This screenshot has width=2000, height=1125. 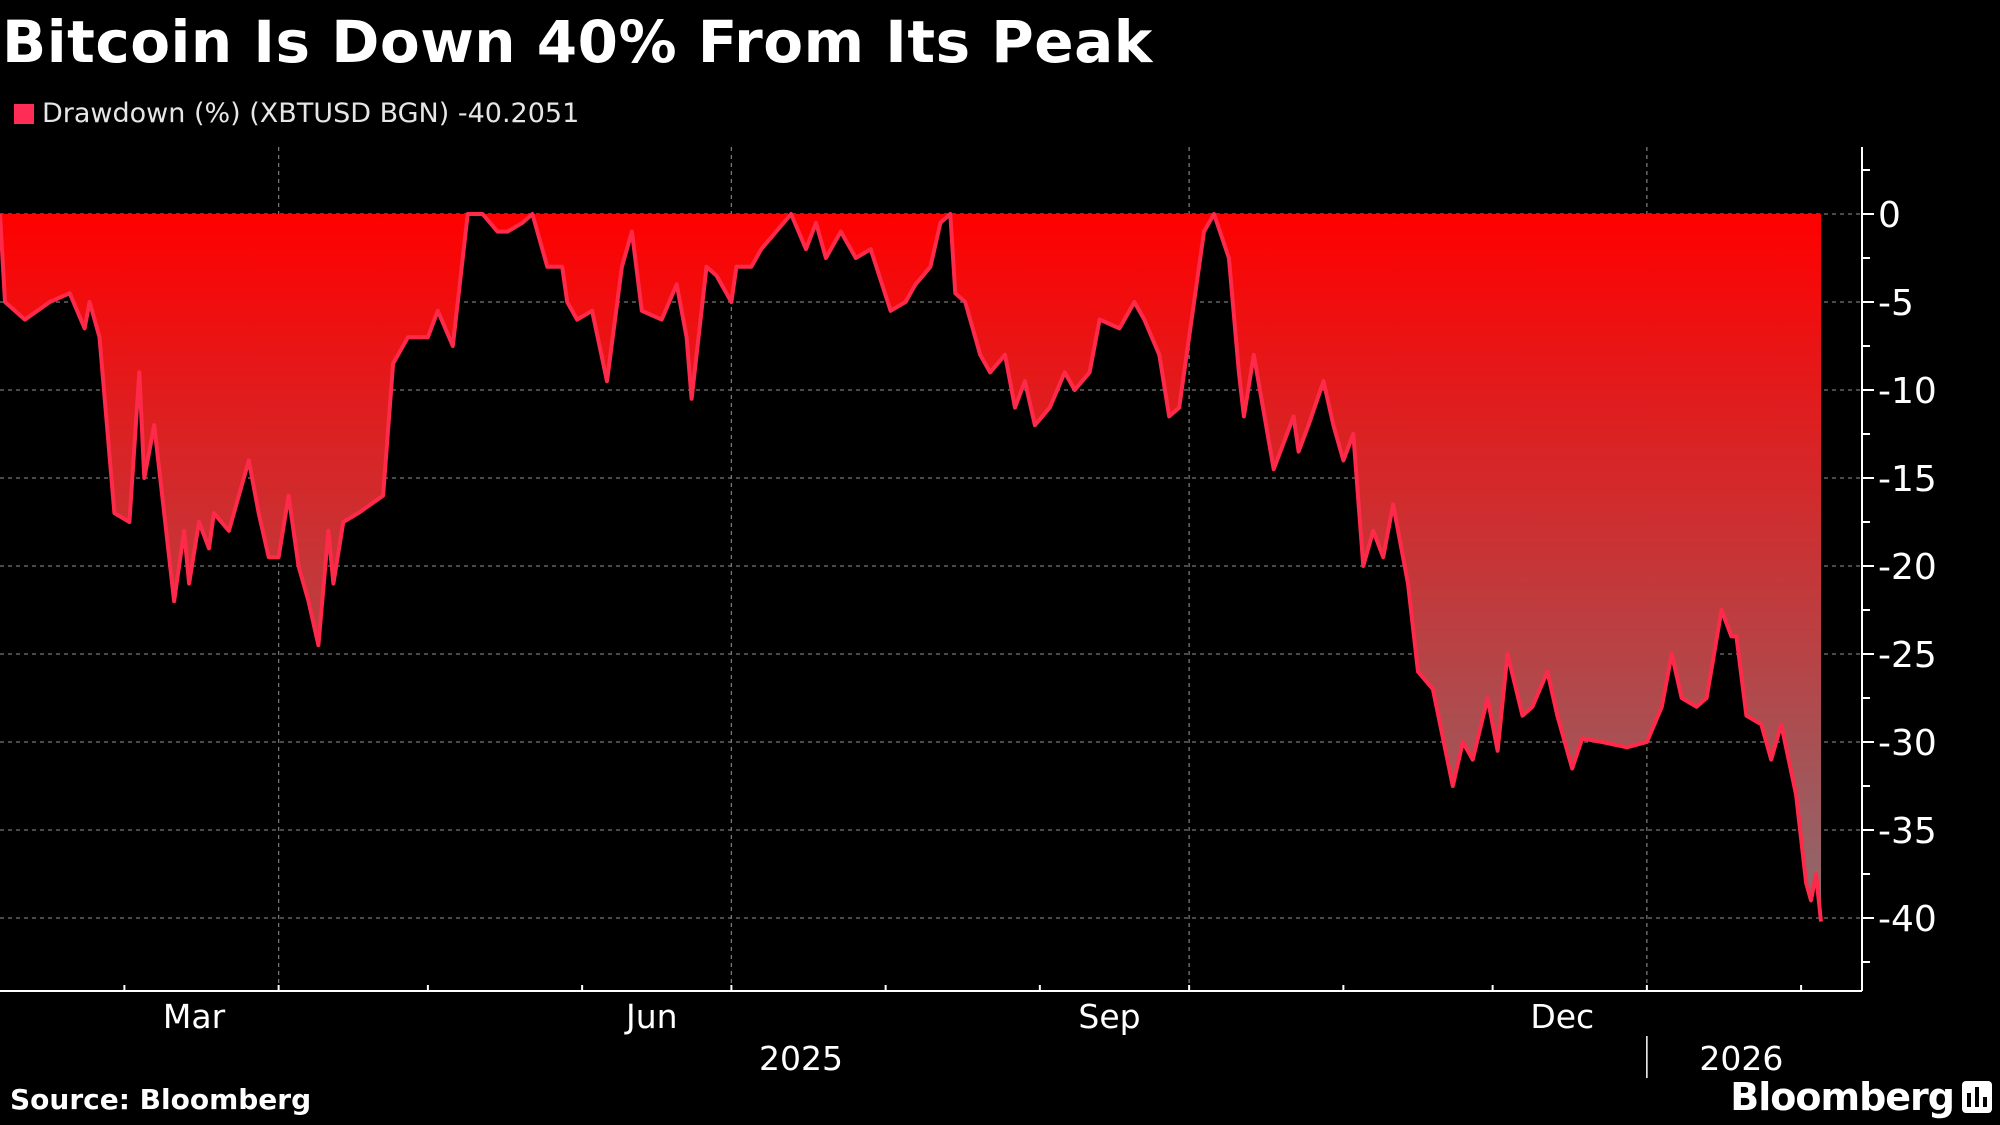 I want to click on chart-title: Bitcoin Is Down 40% From Its Peak, so click(x=577, y=42).